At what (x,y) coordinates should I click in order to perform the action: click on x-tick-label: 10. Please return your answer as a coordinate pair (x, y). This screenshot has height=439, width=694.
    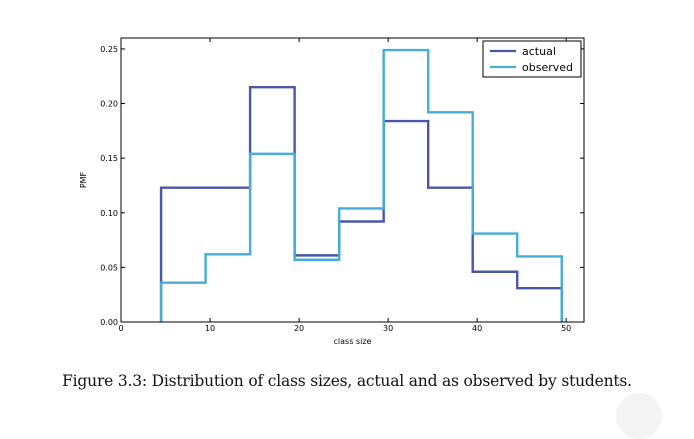
    Looking at the image, I should click on (210, 328).